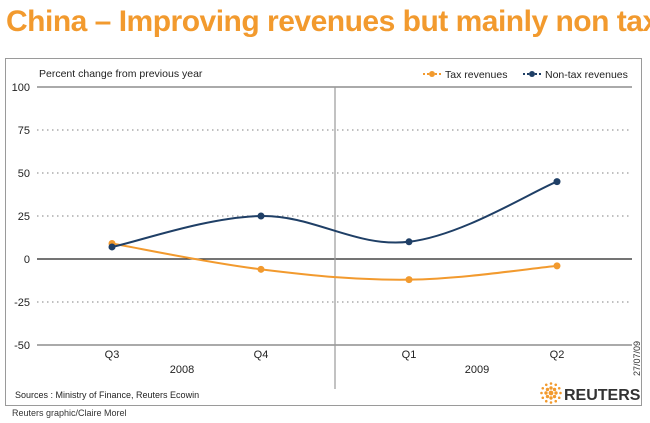 The height and width of the screenshot is (423, 650). What do you see at coordinates (329, 370) in the screenshot?
I see `year-labels: 2008 2009` at bounding box center [329, 370].